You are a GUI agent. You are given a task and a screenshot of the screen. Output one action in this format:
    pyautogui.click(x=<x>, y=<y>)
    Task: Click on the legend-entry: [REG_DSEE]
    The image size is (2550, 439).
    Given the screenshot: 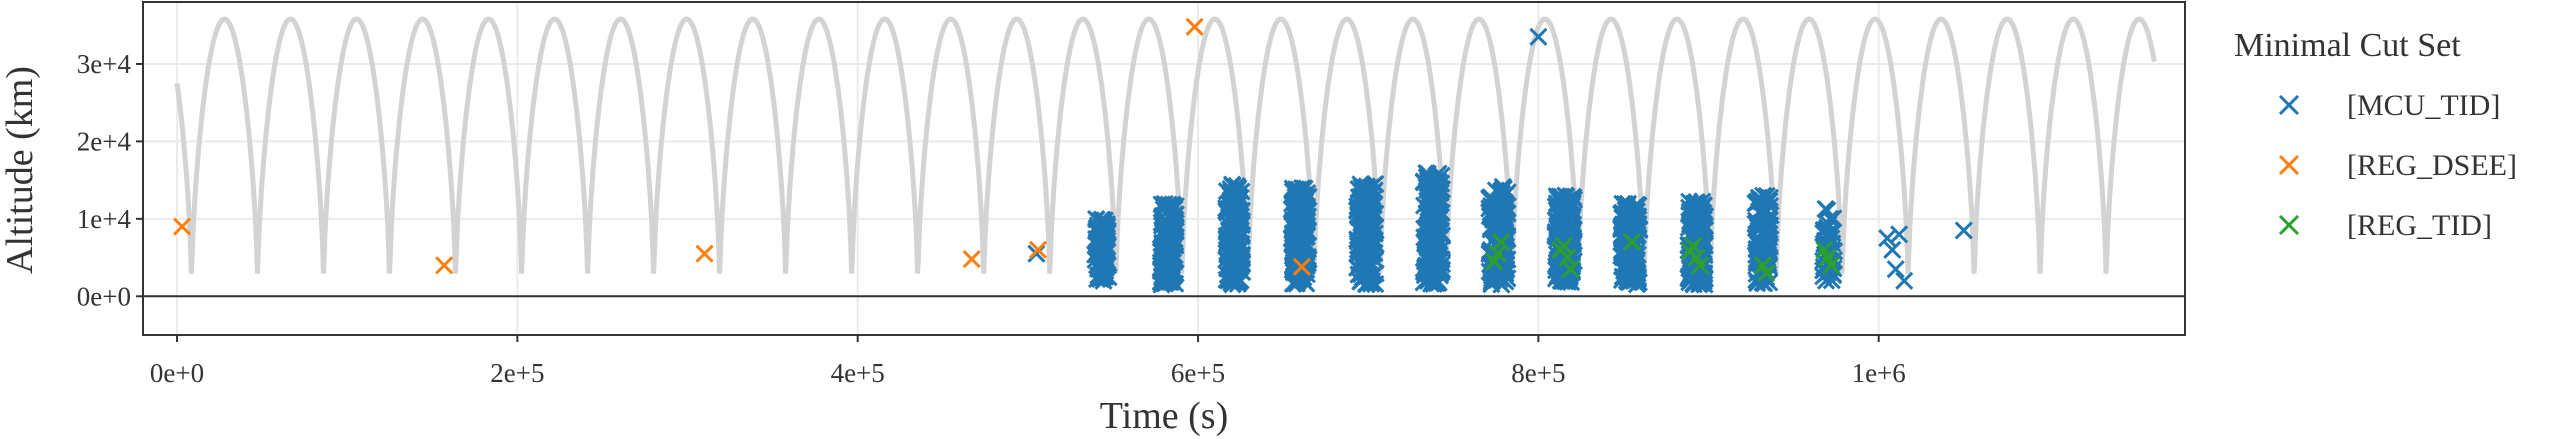 What is the action you would take?
    pyautogui.click(x=2397, y=165)
    